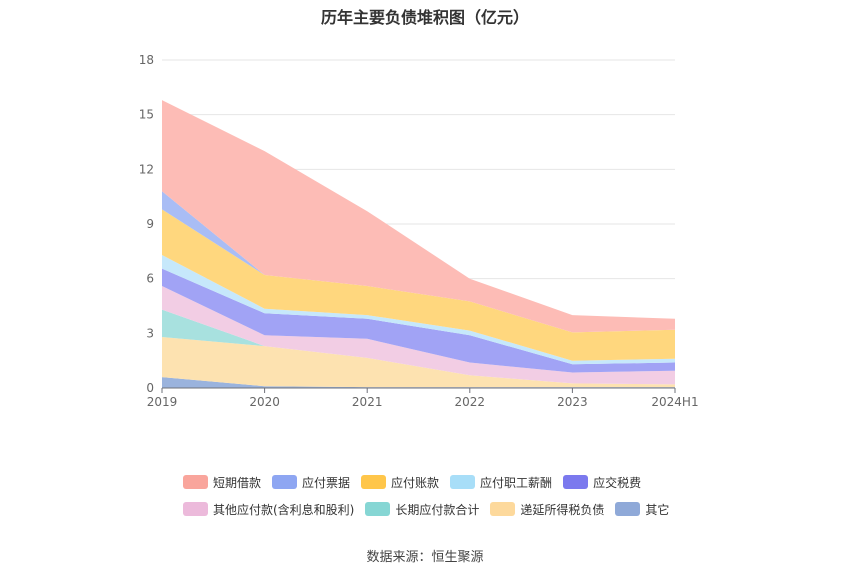 The width and height of the screenshot is (850, 575). Describe the element at coordinates (284, 509) in the screenshot. I see `legend-label: 其他应付款(含利息和股利)` at that location.